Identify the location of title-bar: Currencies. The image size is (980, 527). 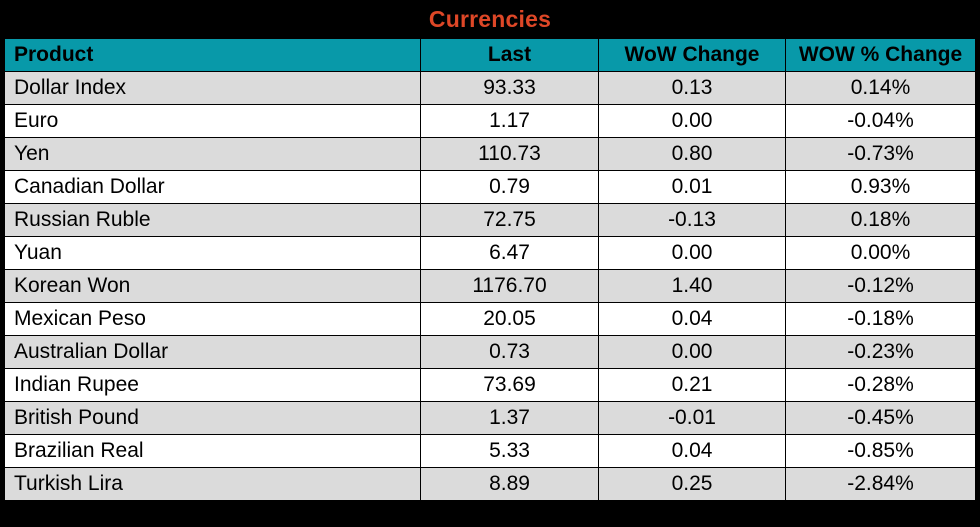
(490, 19).